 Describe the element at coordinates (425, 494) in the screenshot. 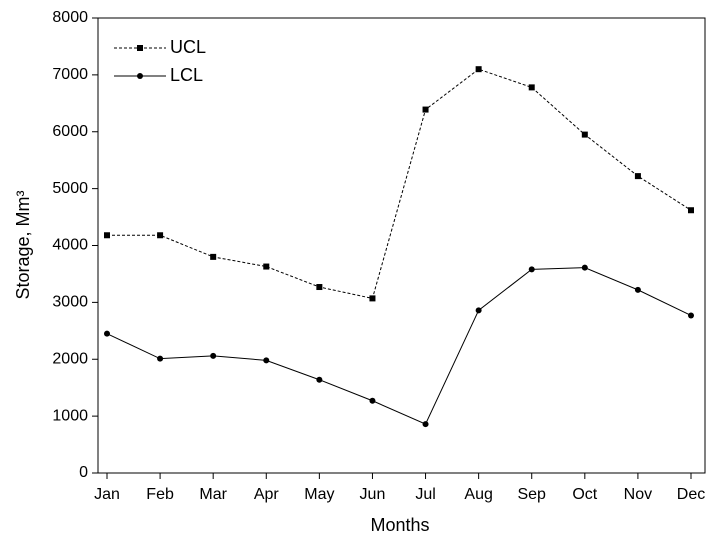

I see `x-tick-label: Jul` at that location.